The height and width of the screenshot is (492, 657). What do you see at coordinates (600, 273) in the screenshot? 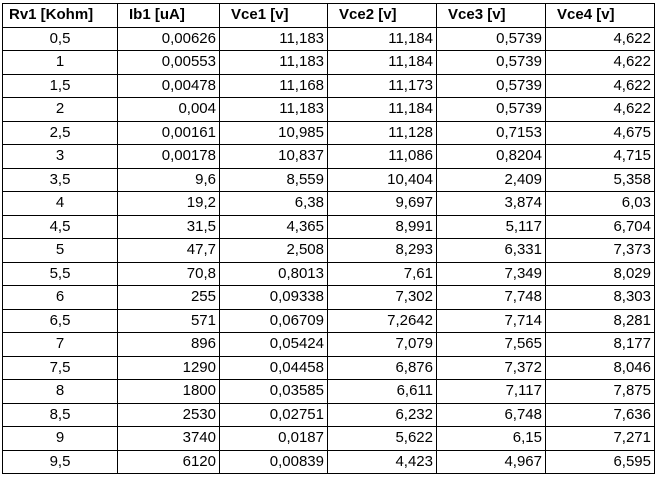
I see `vce4-cell: 8,029` at bounding box center [600, 273].